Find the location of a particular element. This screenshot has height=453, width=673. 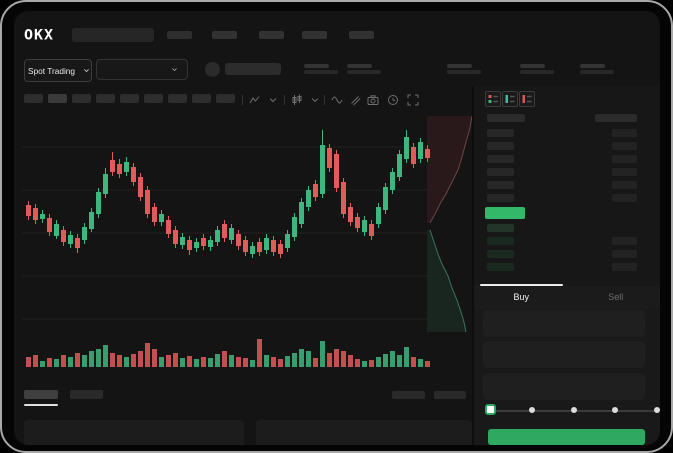

okx-logo: OKX is located at coordinates (39, 35).